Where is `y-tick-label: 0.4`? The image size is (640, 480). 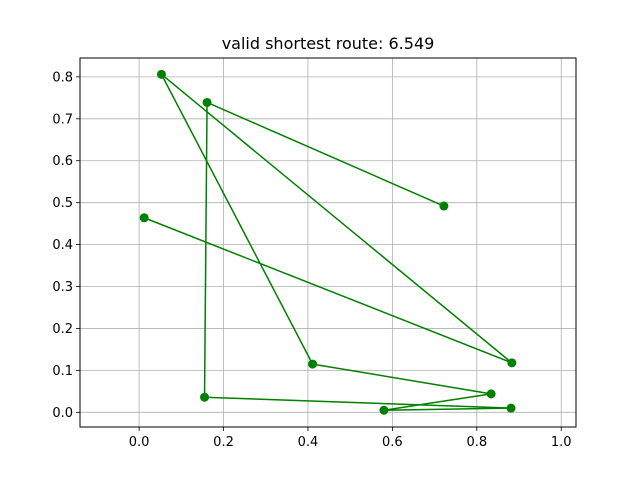 y-tick-label: 0.4 is located at coordinates (62, 245).